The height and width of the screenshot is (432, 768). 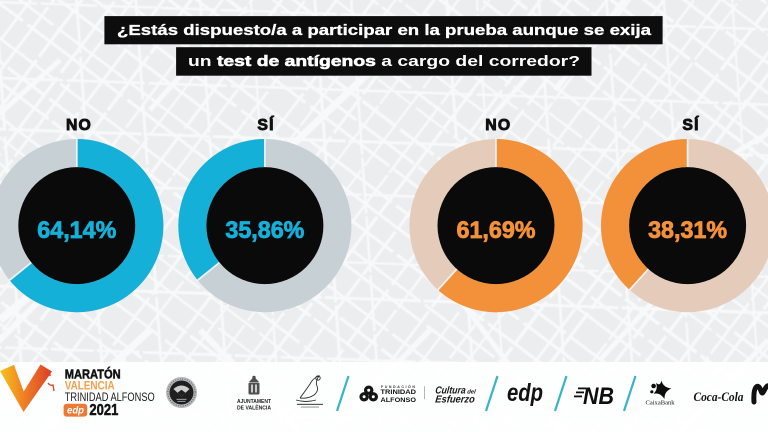 I want to click on svg-text: 61,69%, so click(x=496, y=230).